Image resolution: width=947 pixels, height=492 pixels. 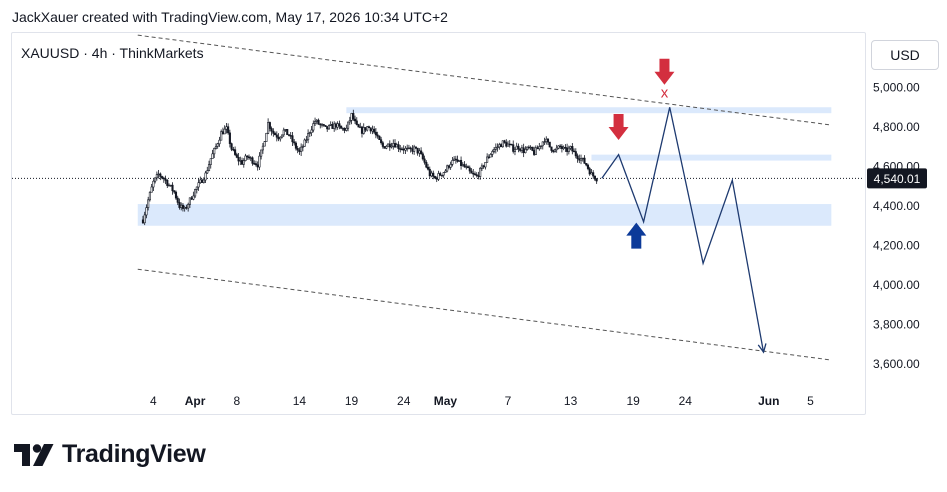 I want to click on x-tick-label: May, so click(x=446, y=401).